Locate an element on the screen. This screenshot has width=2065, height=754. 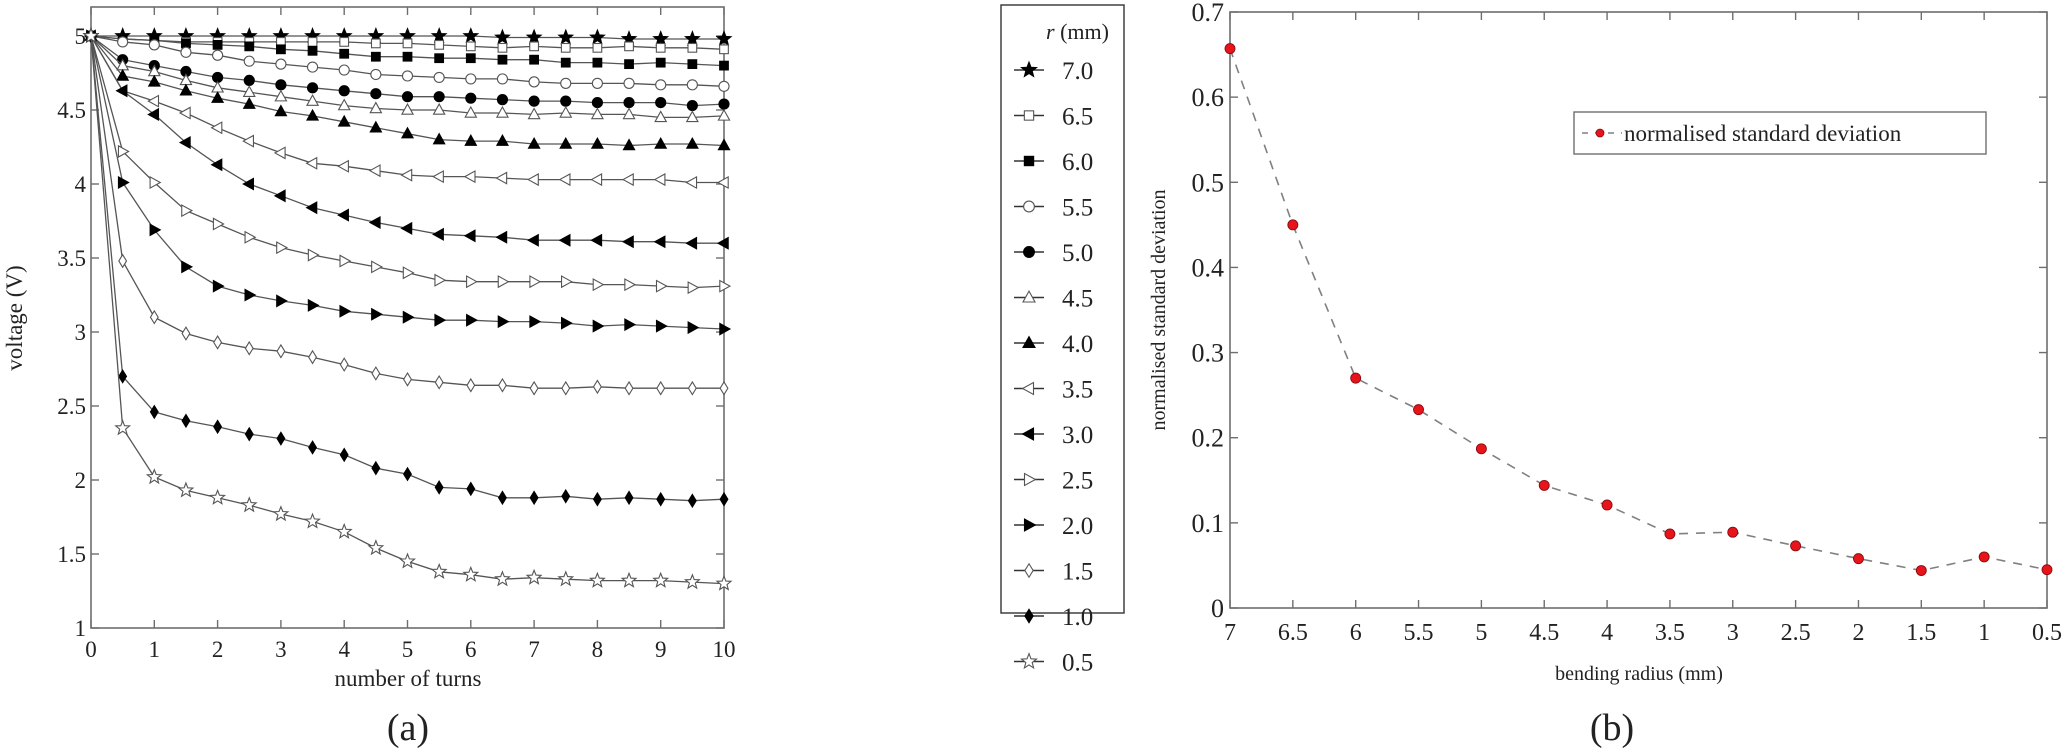
series-r-2.0 is located at coordinates (409, 182).